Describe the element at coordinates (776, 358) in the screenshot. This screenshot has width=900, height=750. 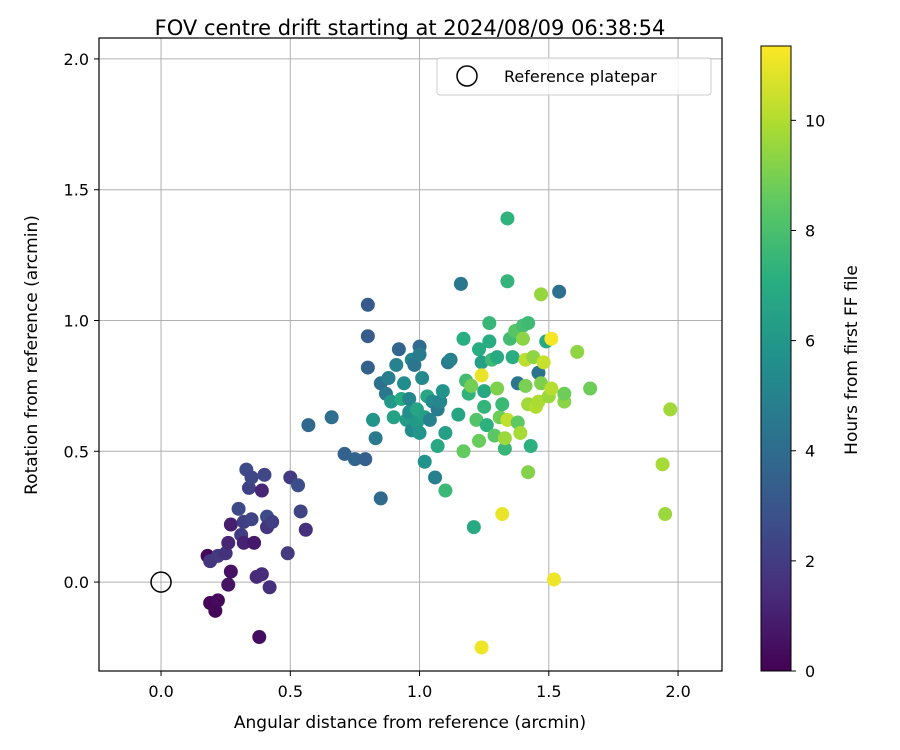
I see `colorbar-gradient` at that location.